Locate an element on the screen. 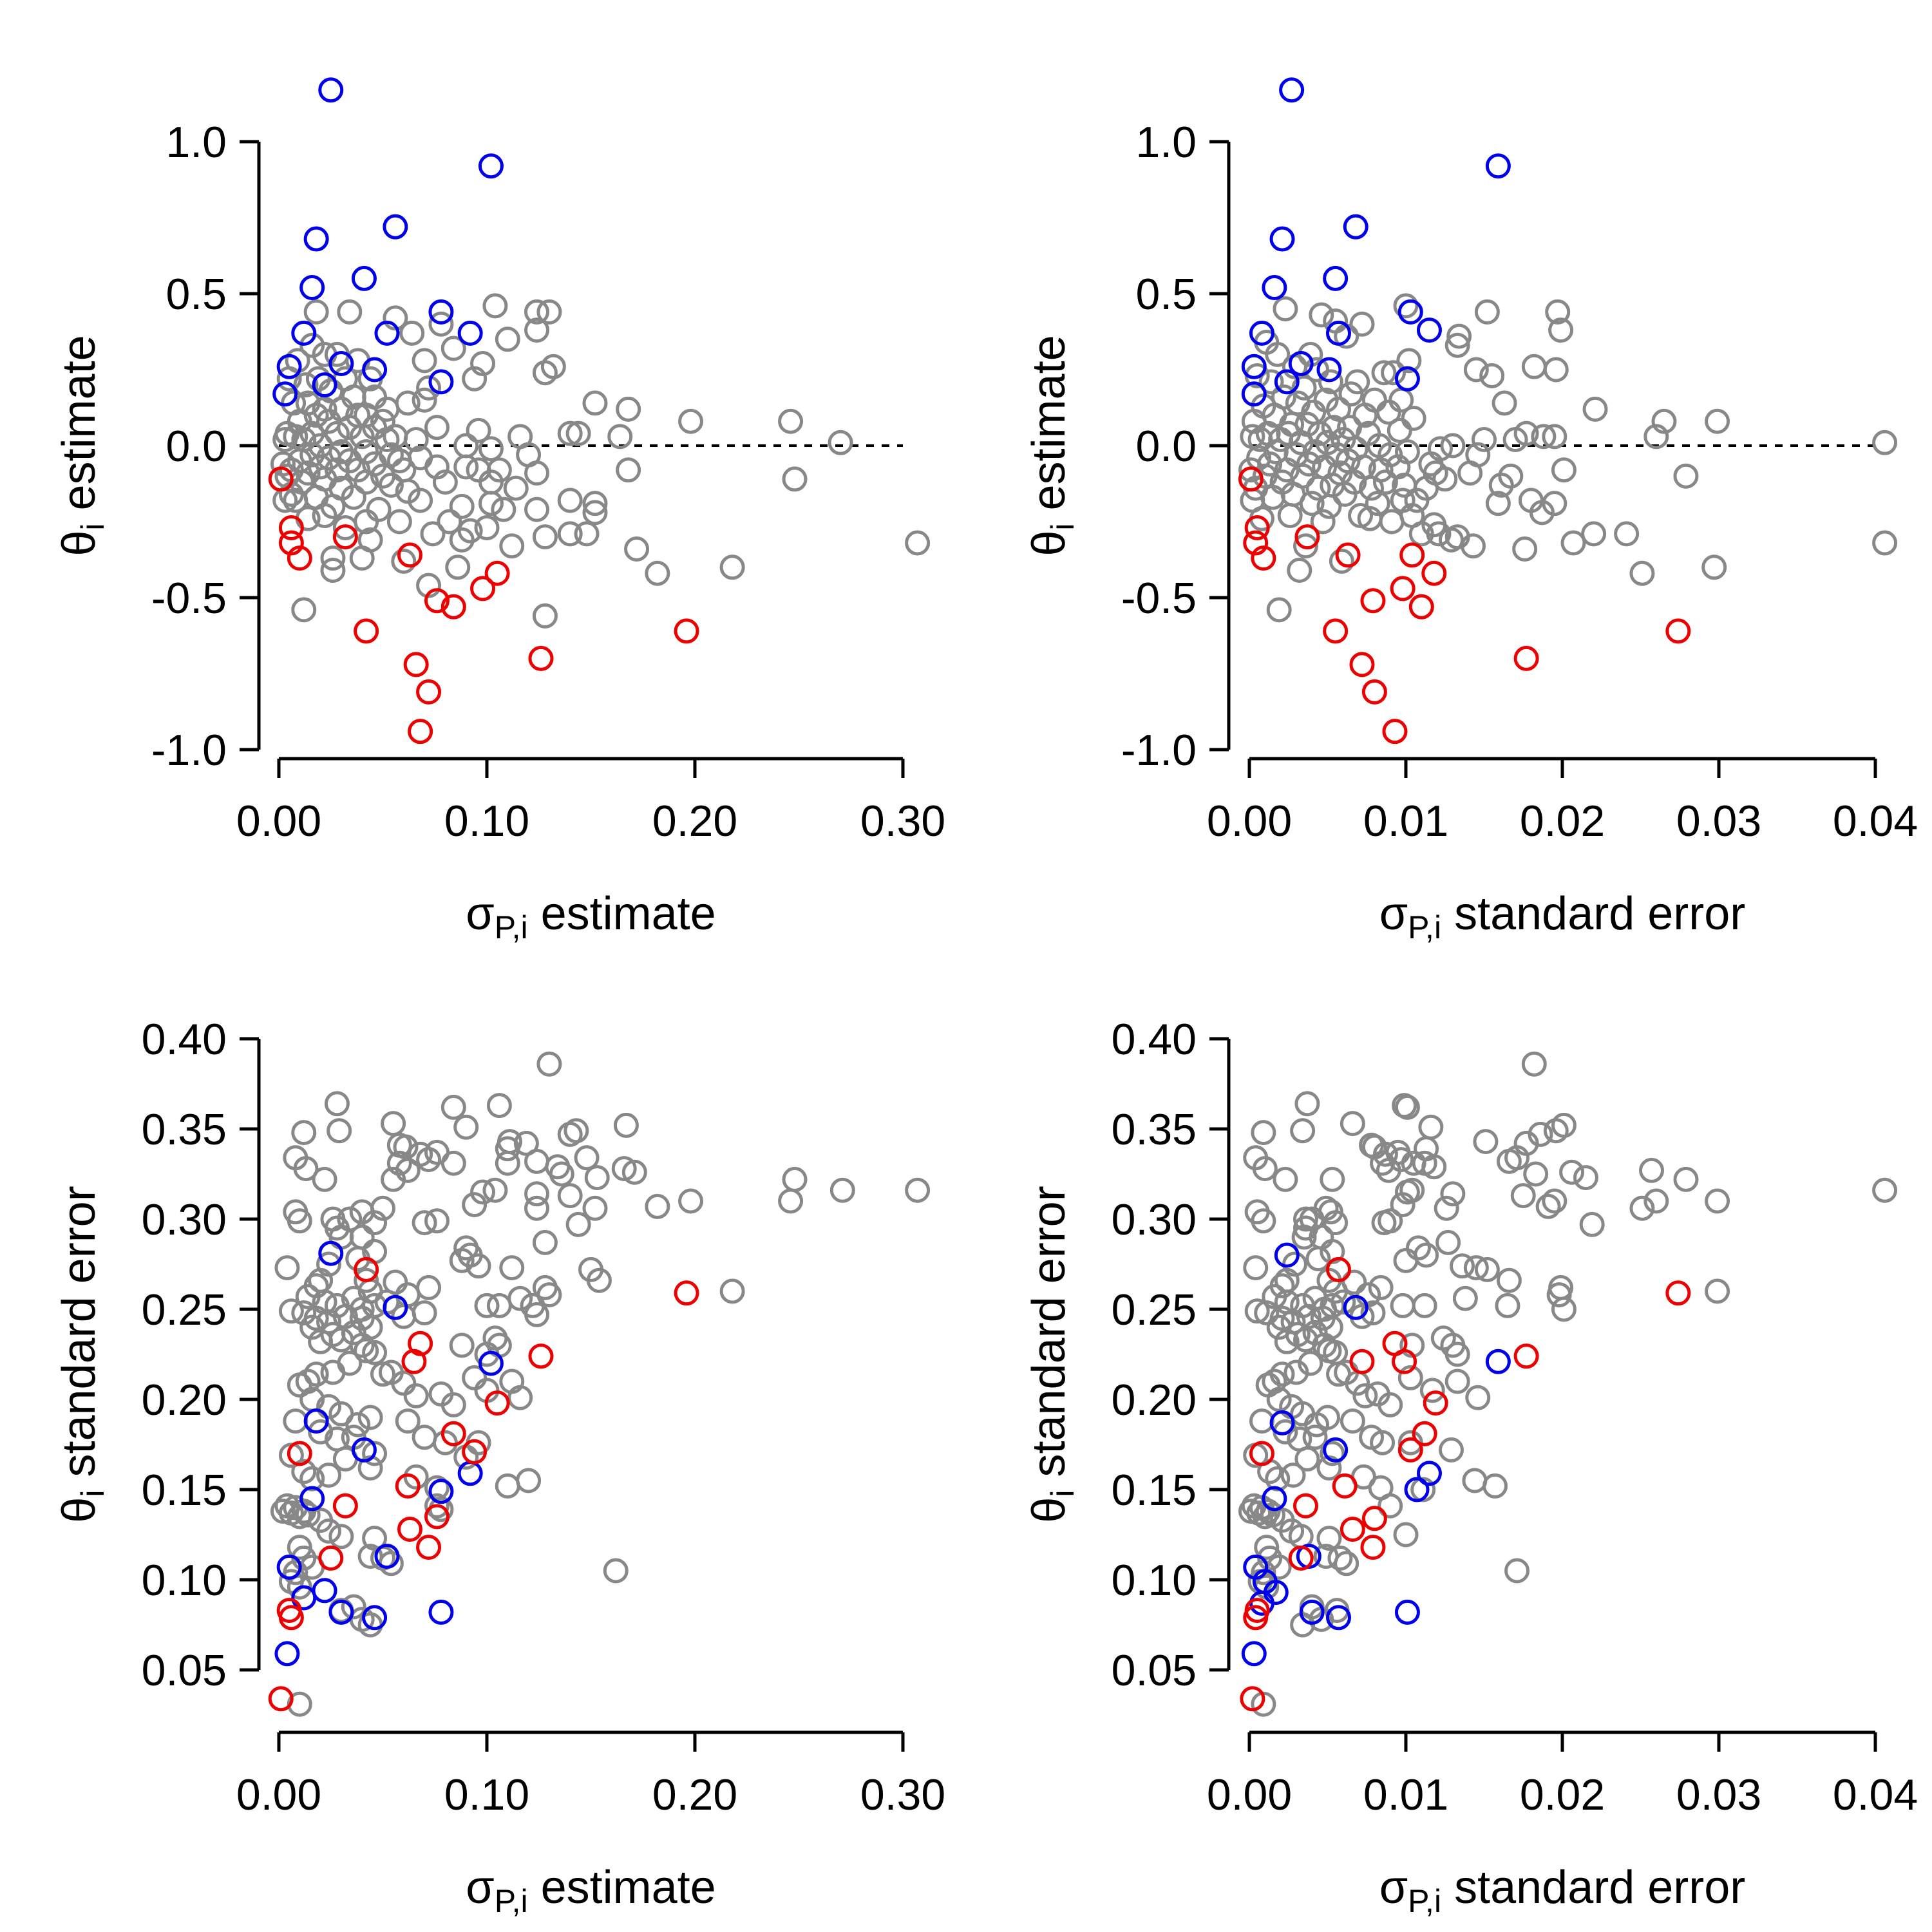  x-tick-label: 0.02 is located at coordinates (1562, 821).